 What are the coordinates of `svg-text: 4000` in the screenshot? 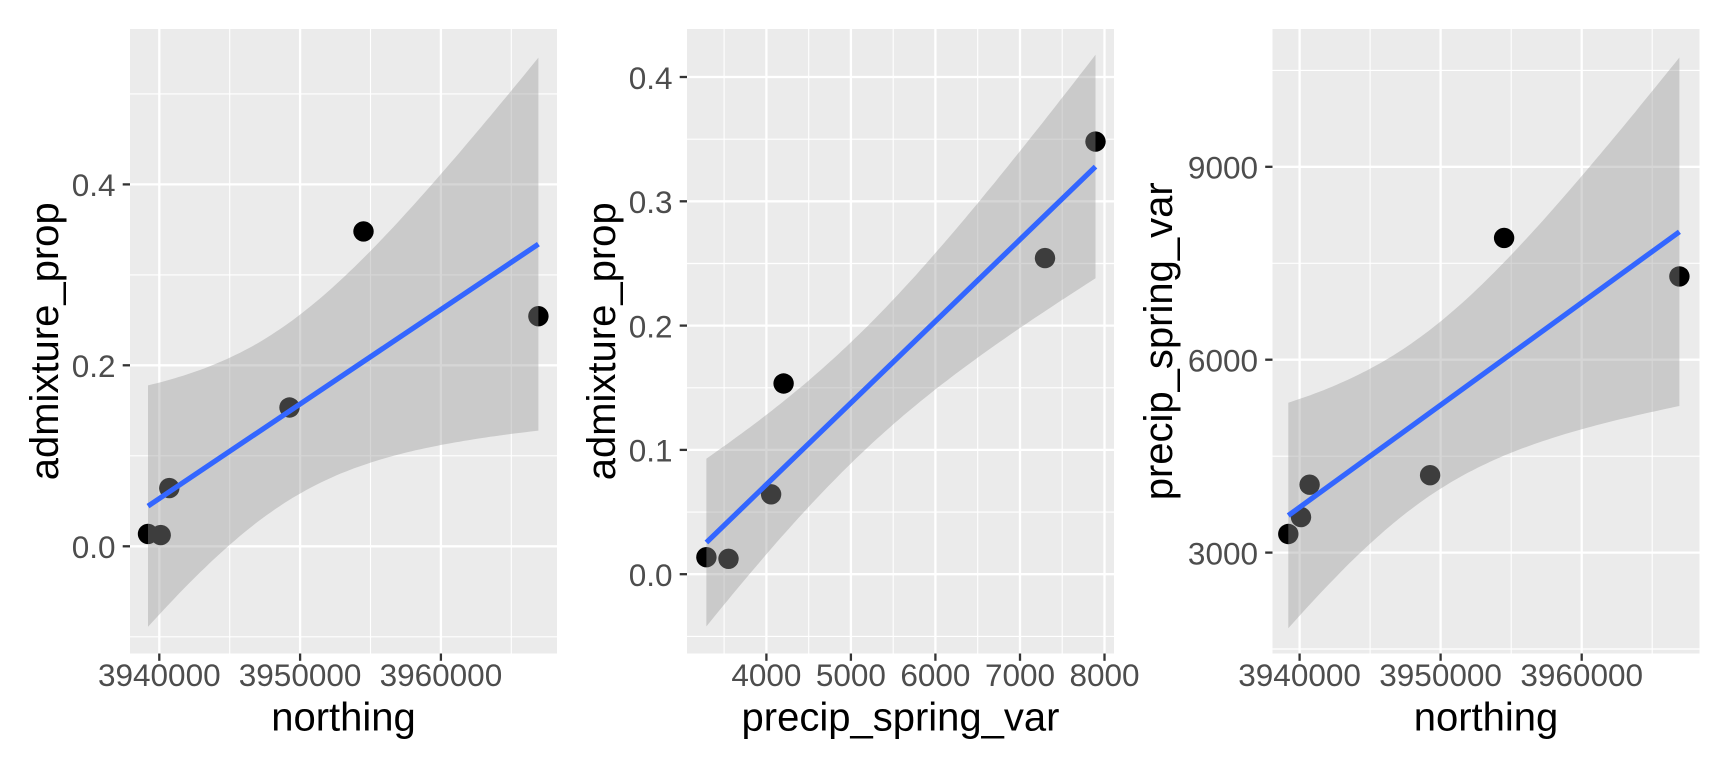 It's located at (766, 675).